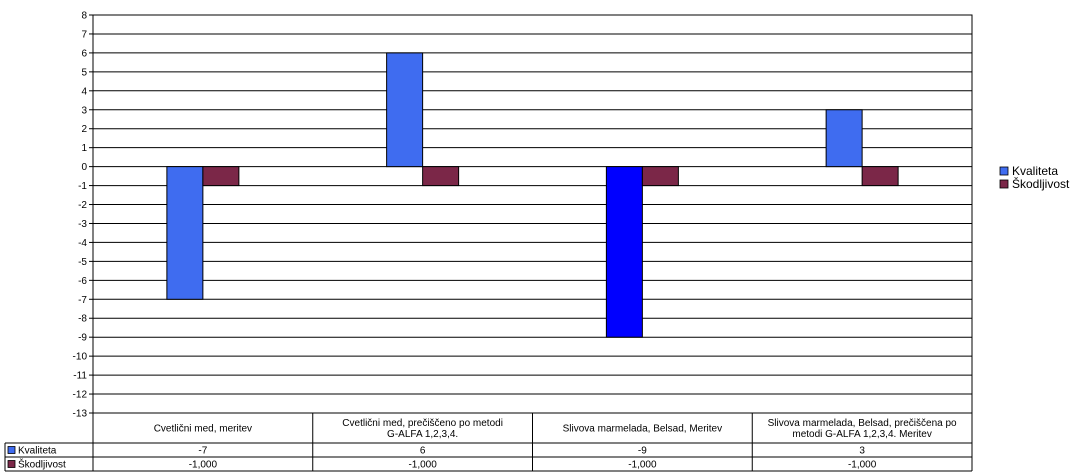 The width and height of the screenshot is (1092, 475). What do you see at coordinates (82, 186) in the screenshot?
I see `y-tick-label: -1` at bounding box center [82, 186].